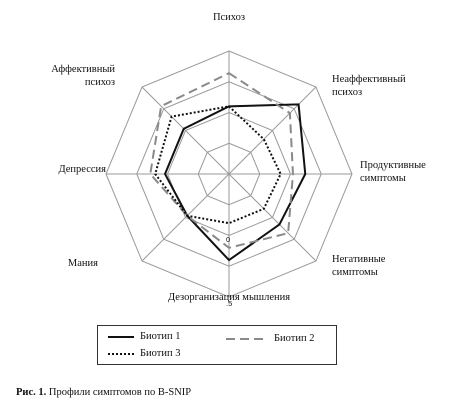 Image resolution: width=466 pixels, height=410 pixels. What do you see at coordinates (228, 239) in the screenshot?
I see `tick-label-1: 0` at bounding box center [228, 239].